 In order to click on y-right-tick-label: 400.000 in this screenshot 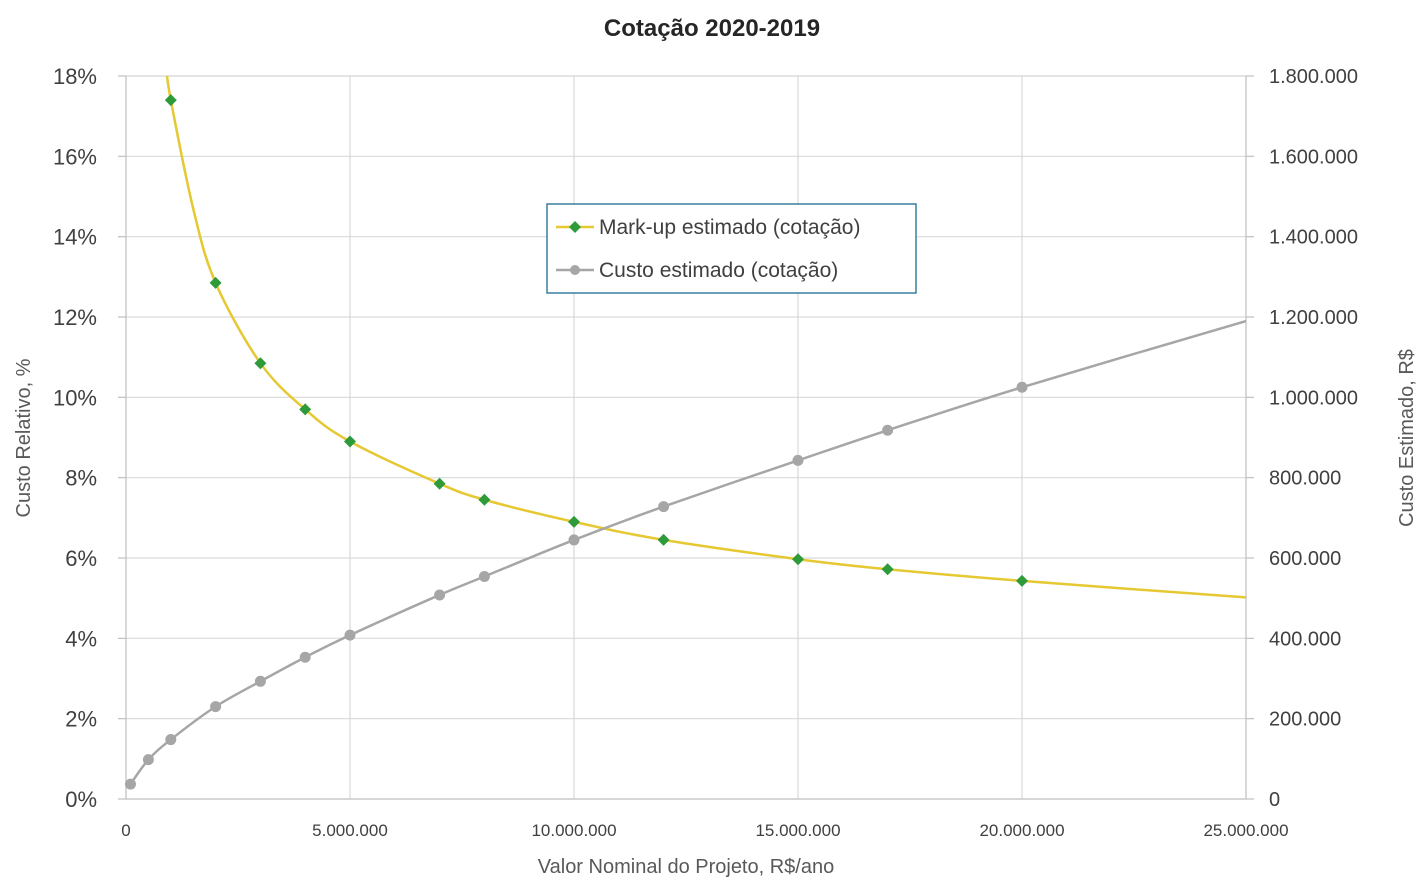, I will do `click(1305, 639)`.